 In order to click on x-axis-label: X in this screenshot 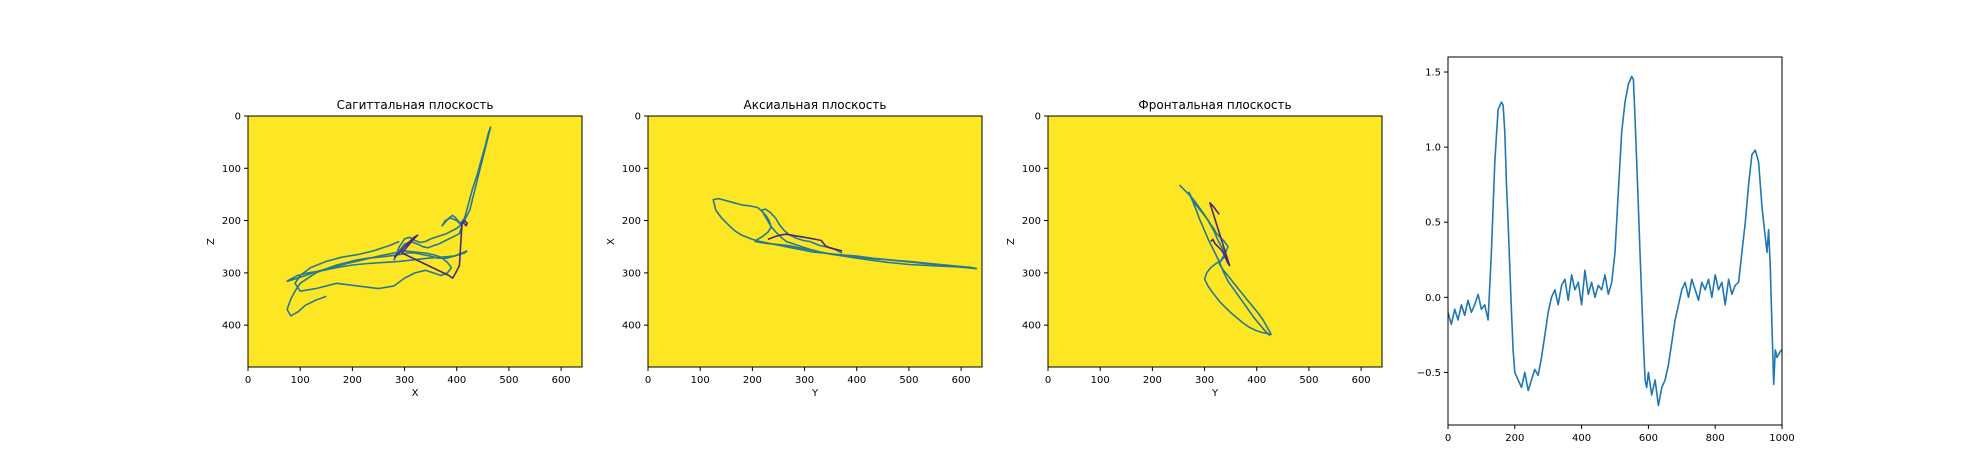, I will do `click(415, 393)`.